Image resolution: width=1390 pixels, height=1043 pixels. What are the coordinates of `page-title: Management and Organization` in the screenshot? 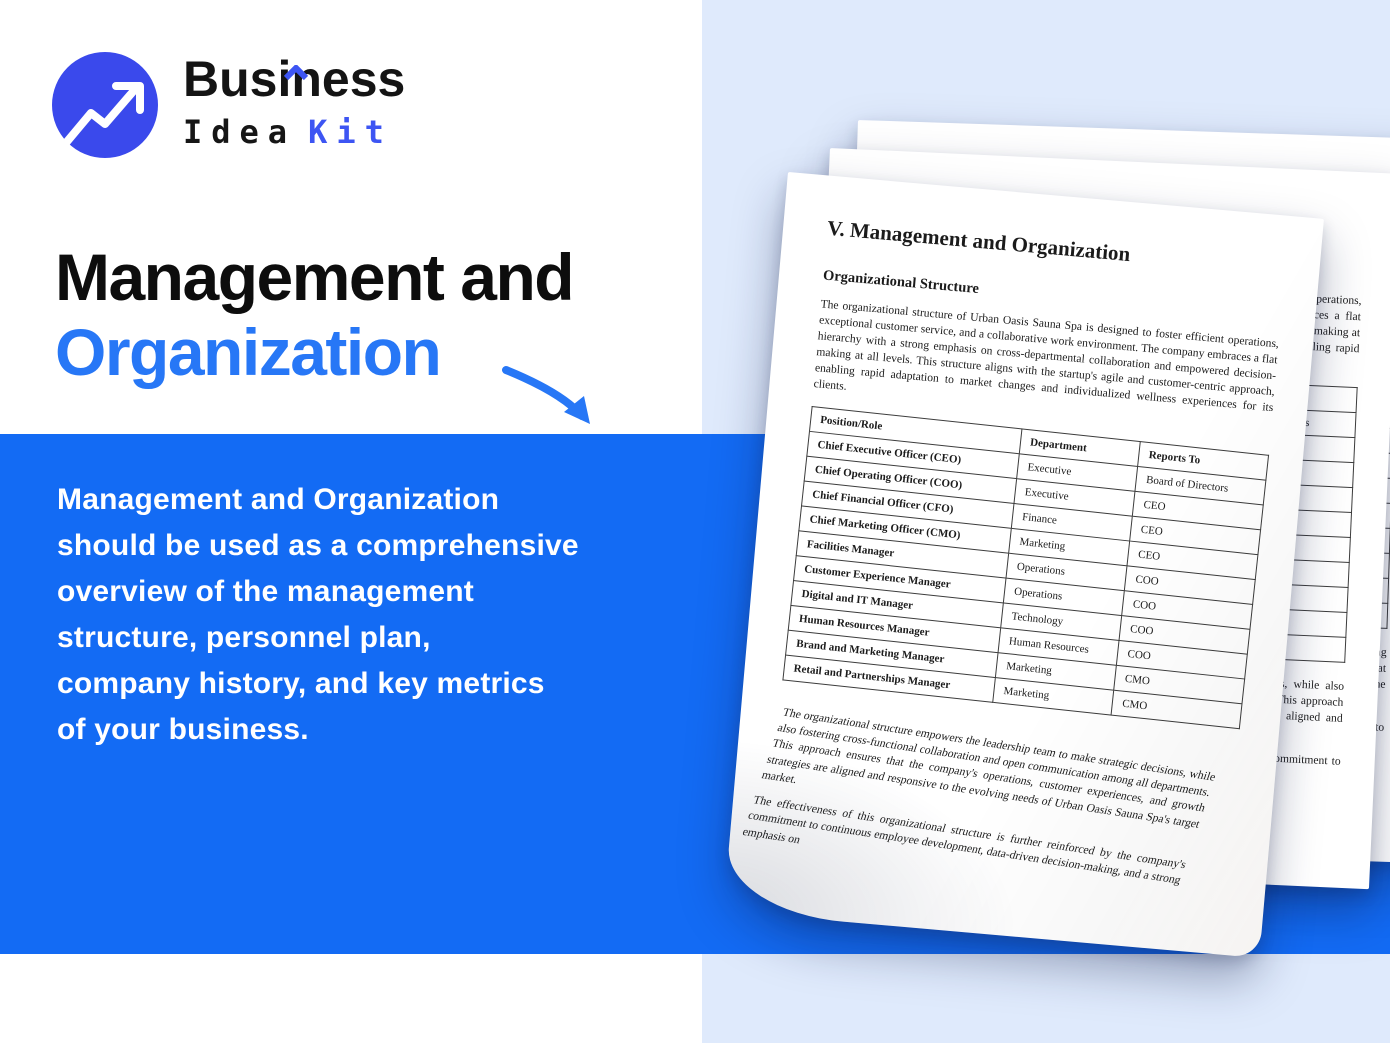 It's located at (315, 315).